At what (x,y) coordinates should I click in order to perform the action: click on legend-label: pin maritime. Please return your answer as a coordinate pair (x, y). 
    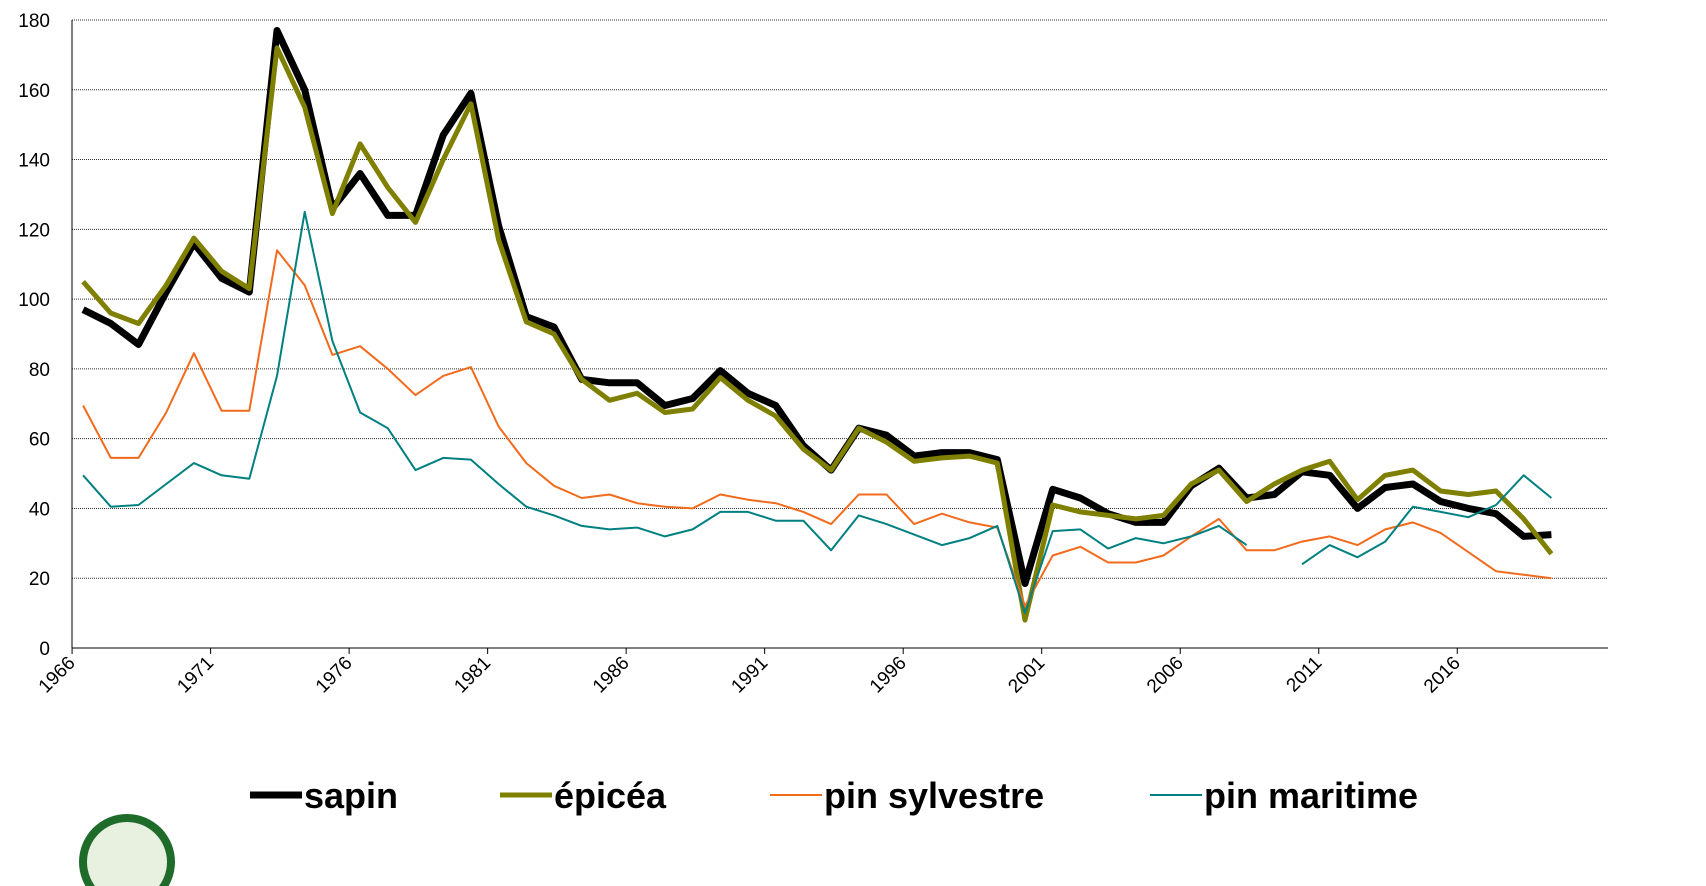
    Looking at the image, I should click on (1311, 795).